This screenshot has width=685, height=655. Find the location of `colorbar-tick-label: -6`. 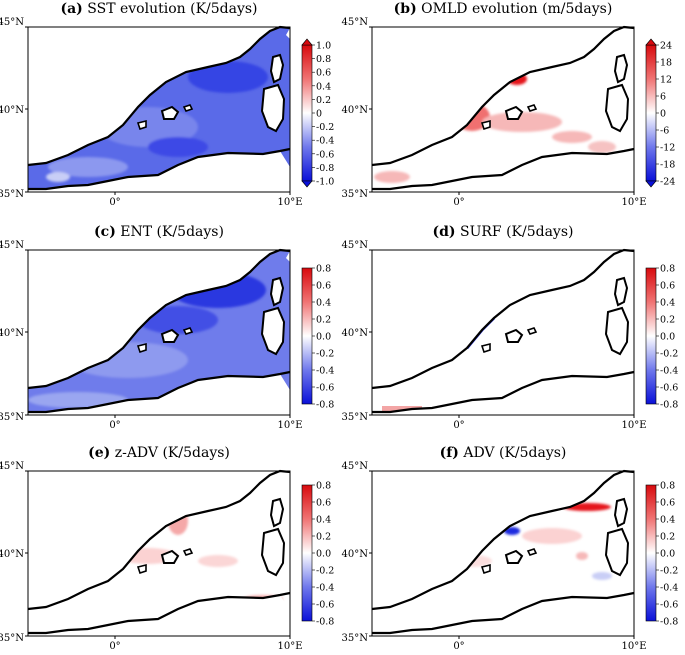

colorbar-tick-label: -6 is located at coordinates (664, 131).